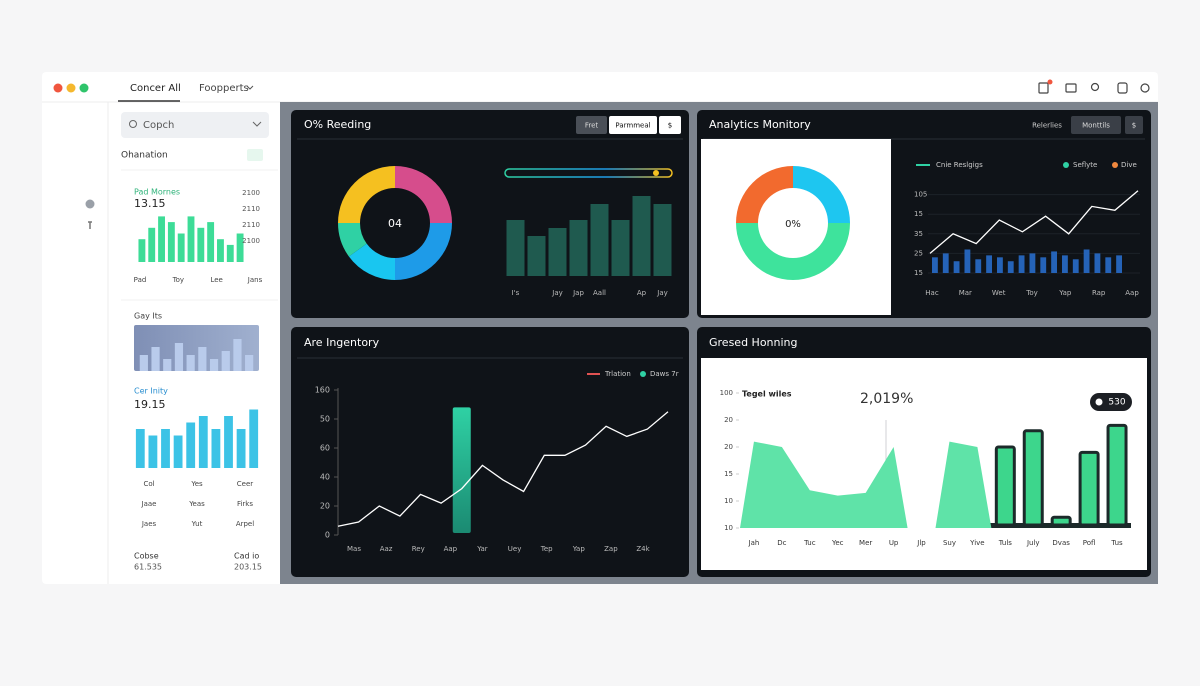 The width and height of the screenshot is (1200, 686). I want to click on button-label: Monttils, so click(1096, 126).